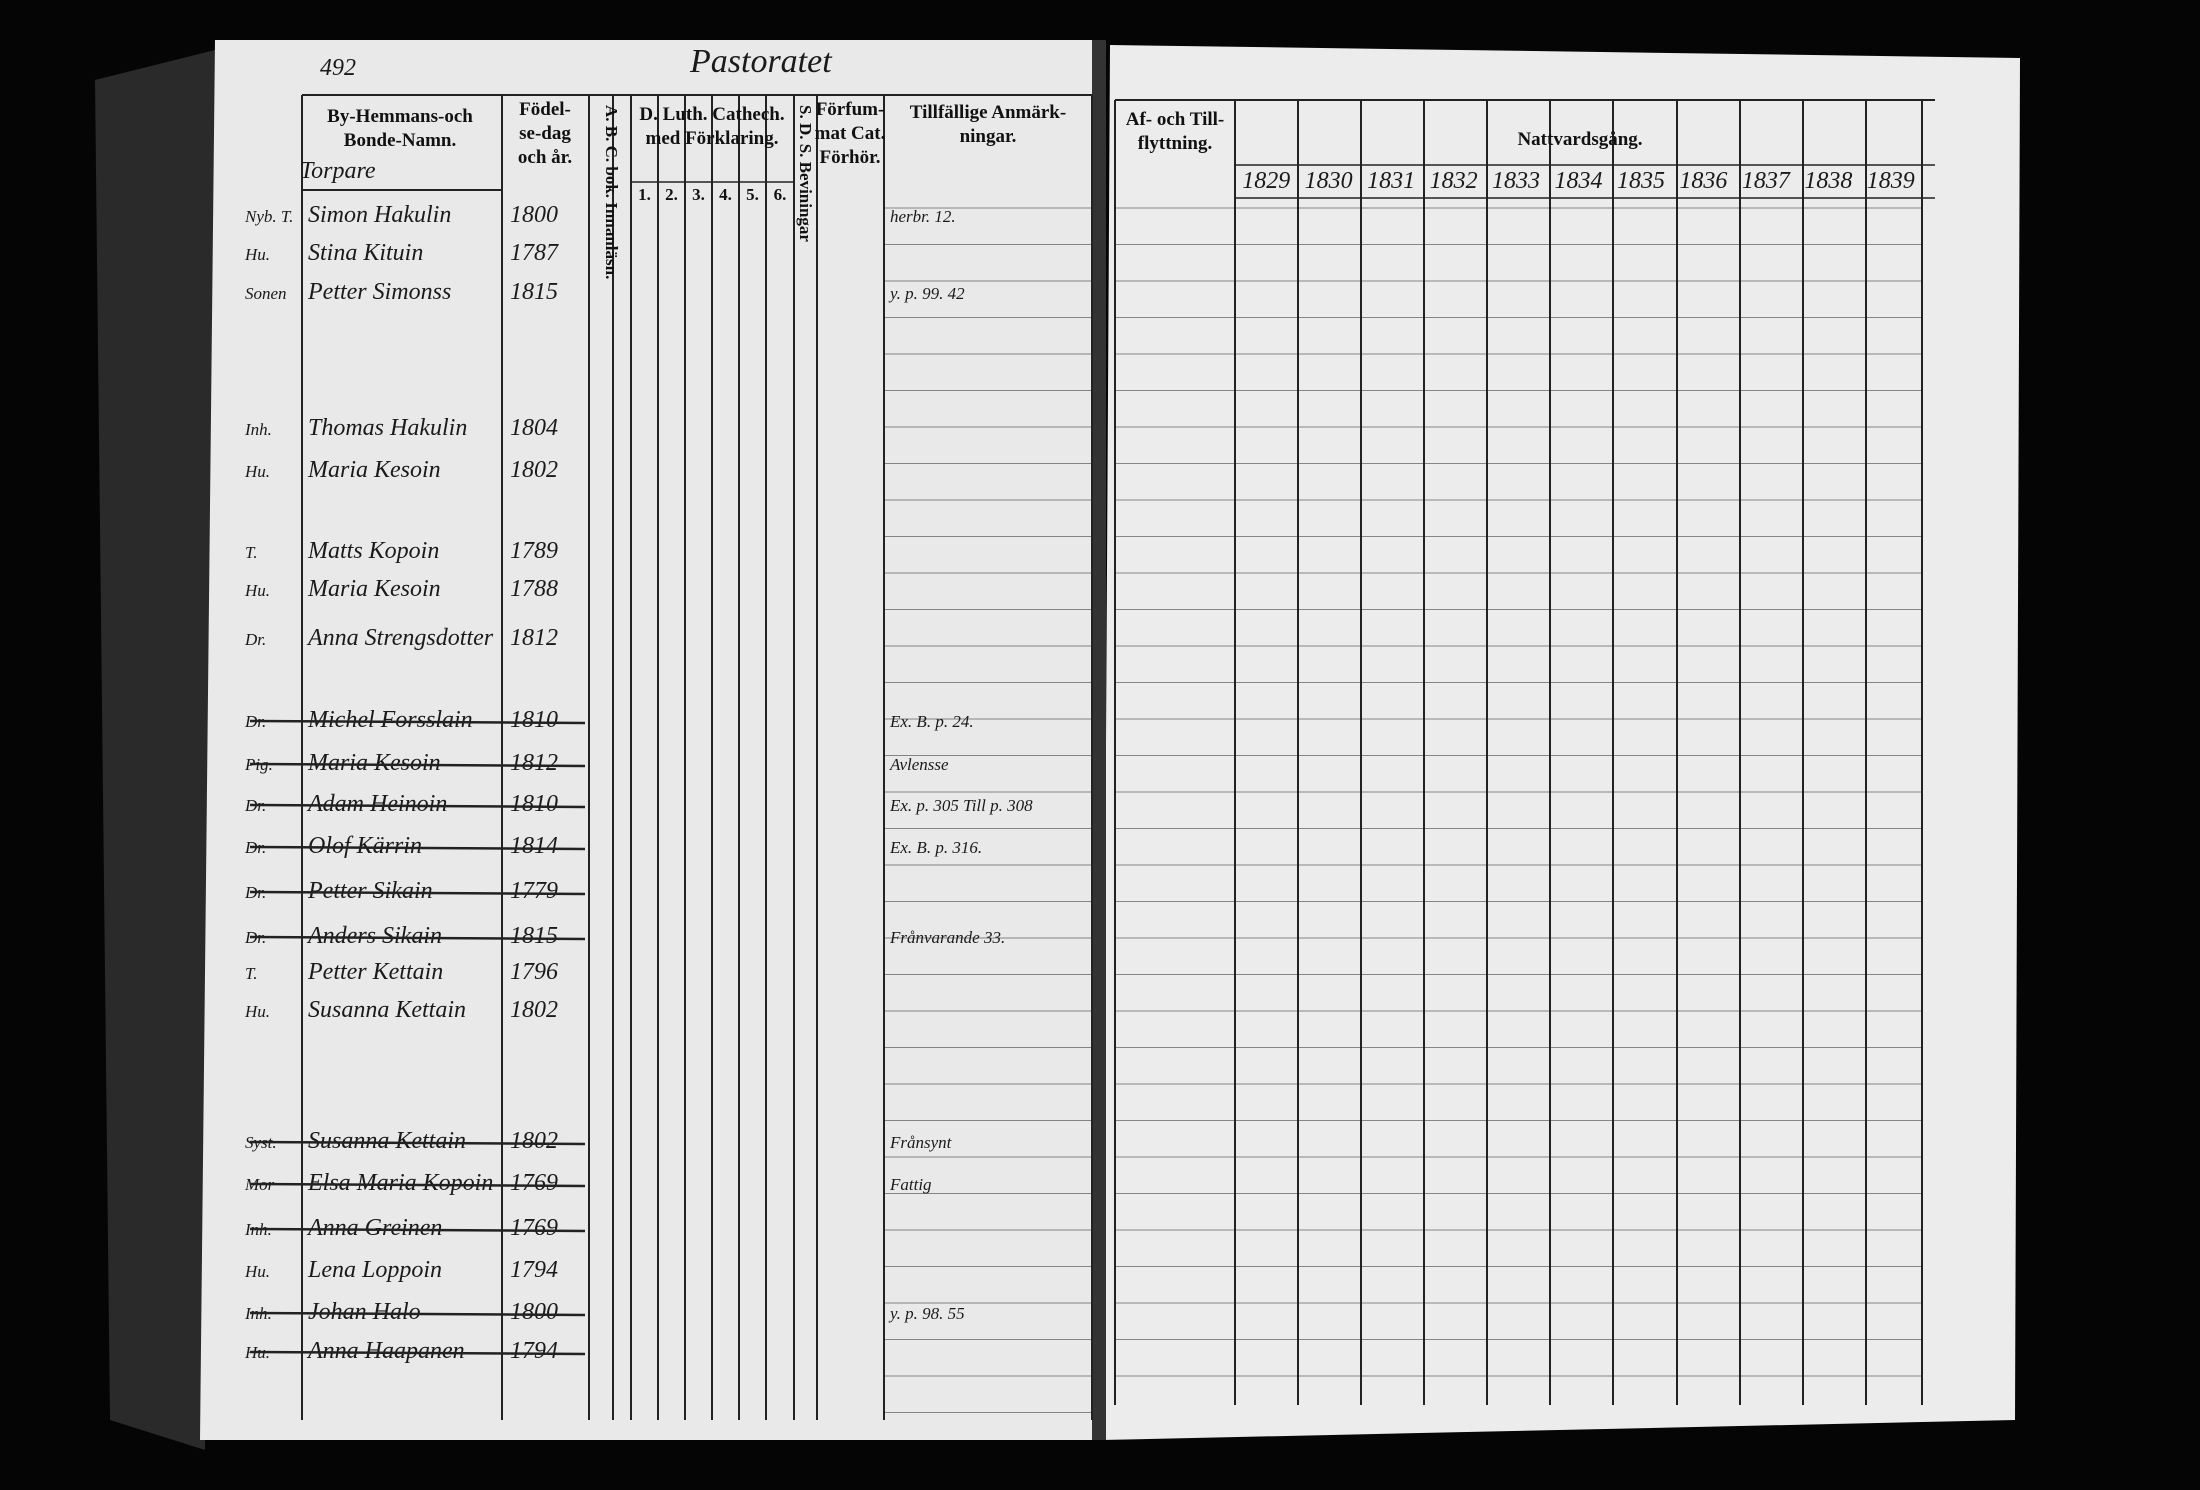  What do you see at coordinates (255, 639) in the screenshot?
I see `row-prefix: Dr.` at bounding box center [255, 639].